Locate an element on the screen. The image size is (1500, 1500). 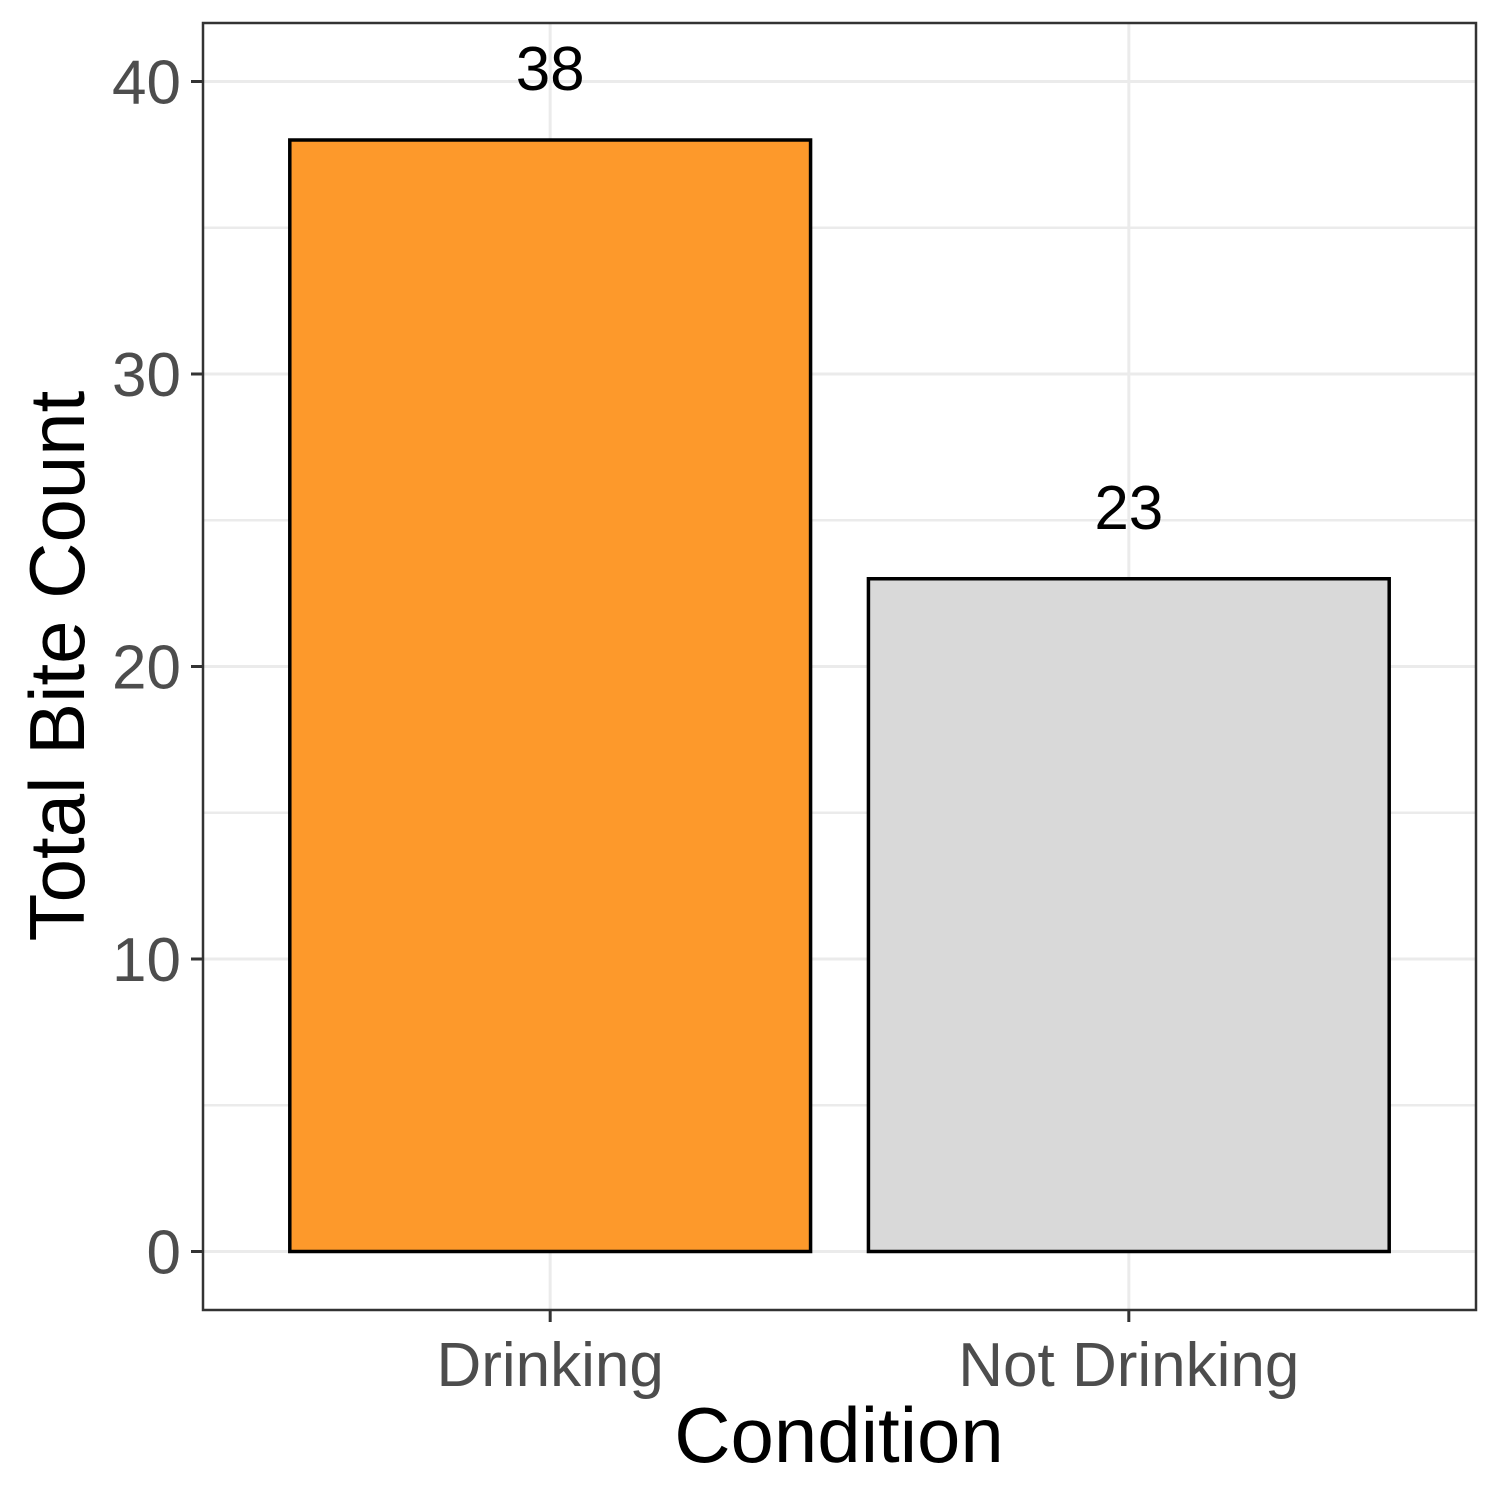
x-axis-ticks: Drinking Not Drinking is located at coordinates (867, 1355).